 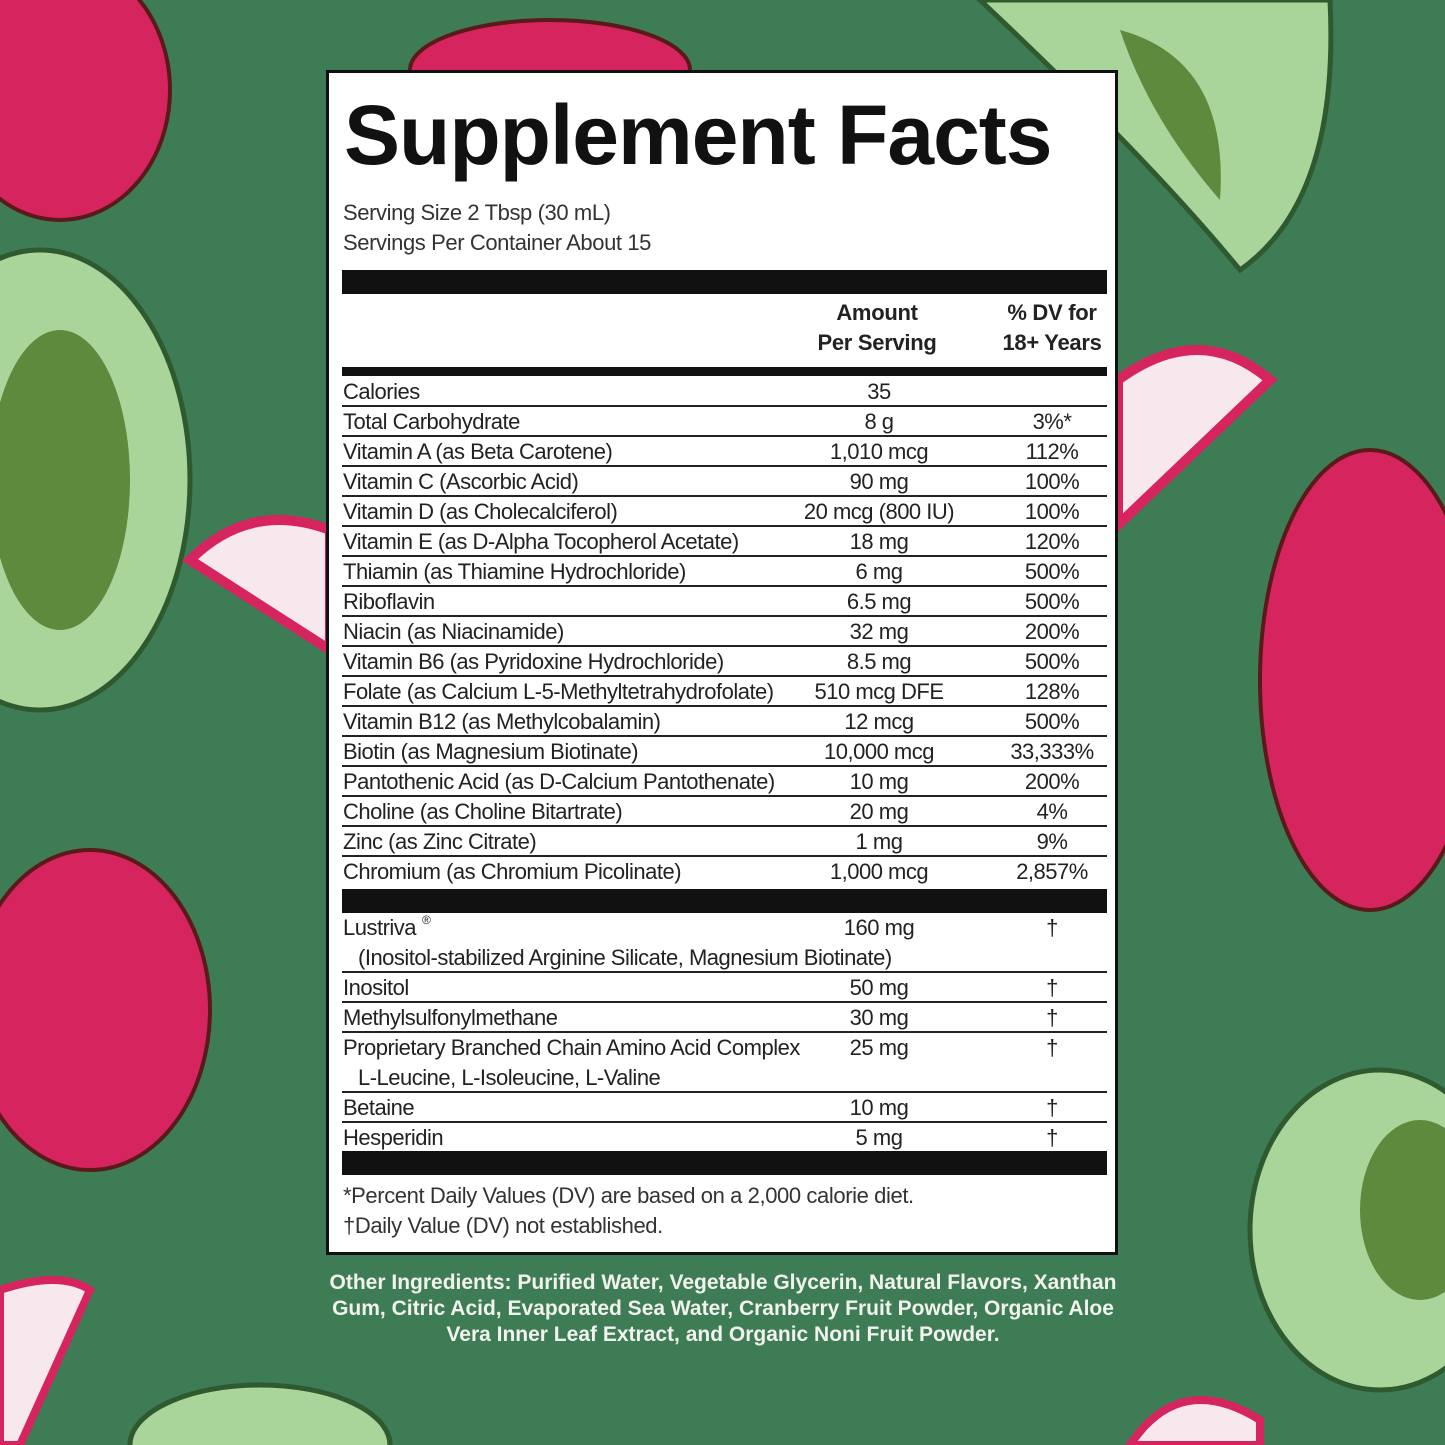 I want to click on nutrient-name: Zinc (as Zinc Citrate), so click(x=440, y=841).